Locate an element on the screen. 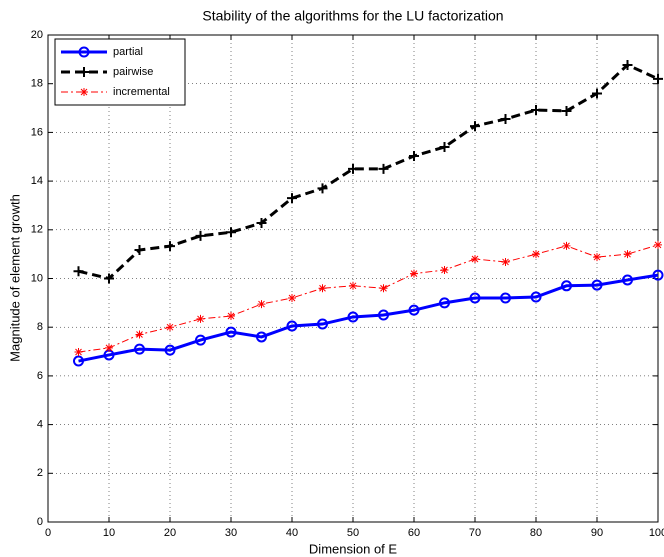 This screenshot has width=664, height=557. x-tick-label: 70 is located at coordinates (475, 533).